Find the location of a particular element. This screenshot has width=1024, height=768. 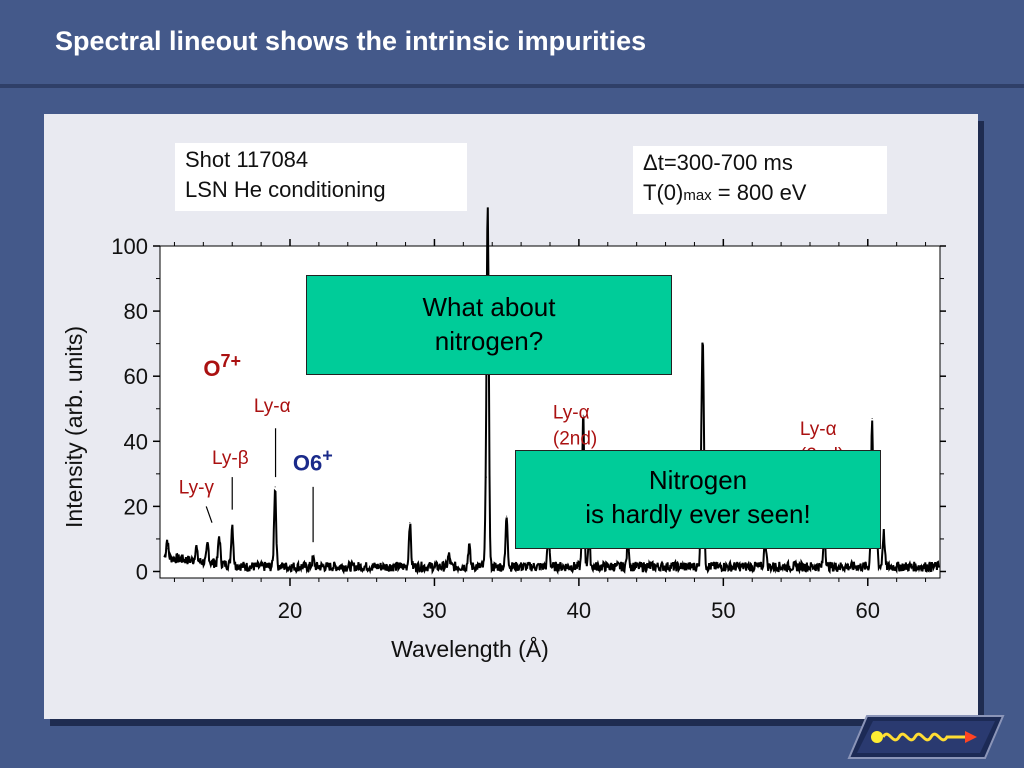

line-label: Ly-β is located at coordinates (230, 458).